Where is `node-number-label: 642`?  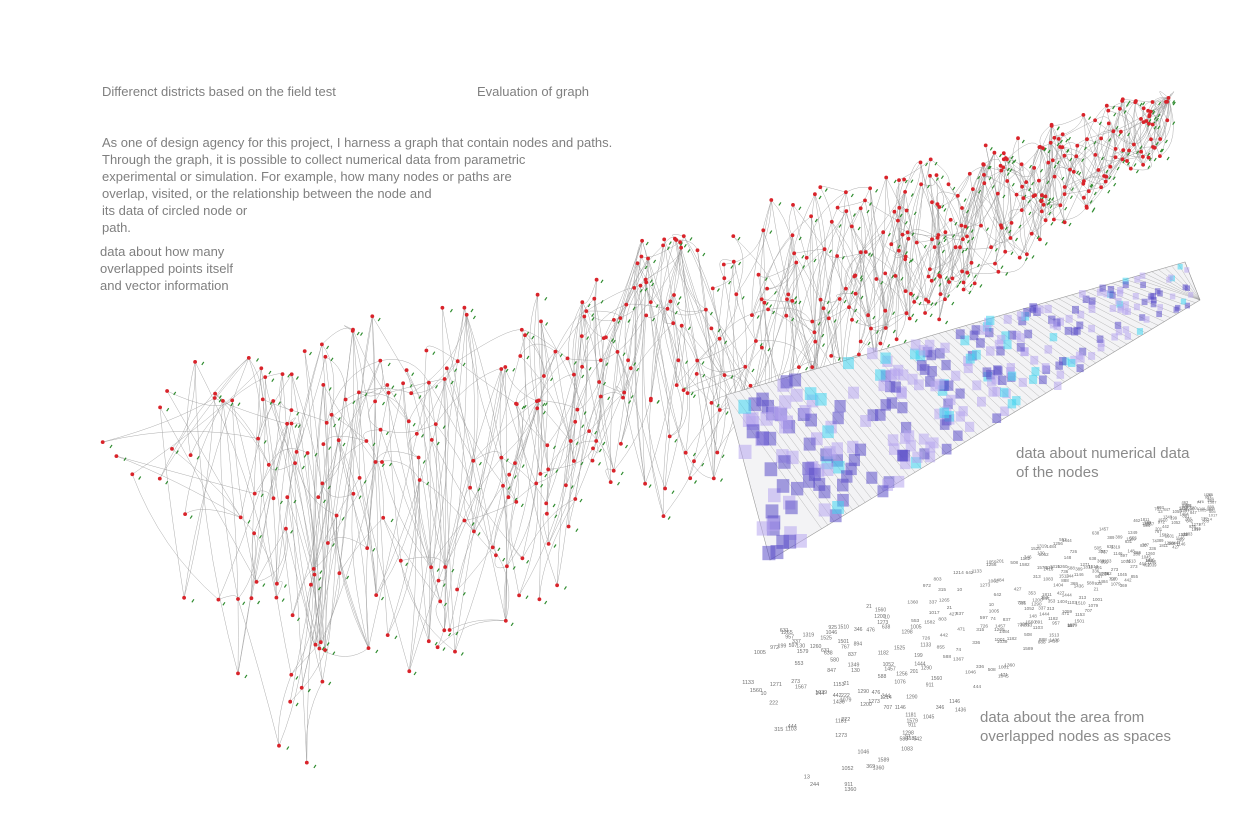 node-number-label: 642 is located at coordinates (1190, 520).